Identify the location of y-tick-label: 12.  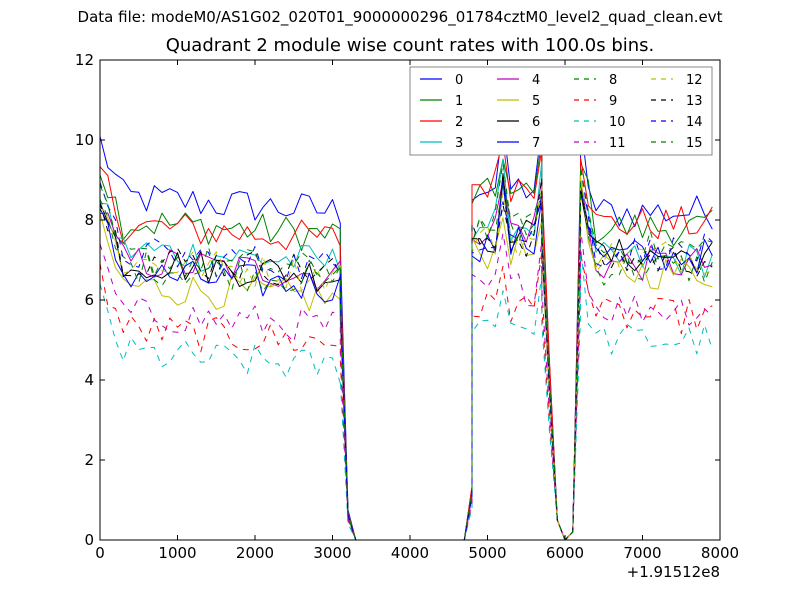
(84, 60).